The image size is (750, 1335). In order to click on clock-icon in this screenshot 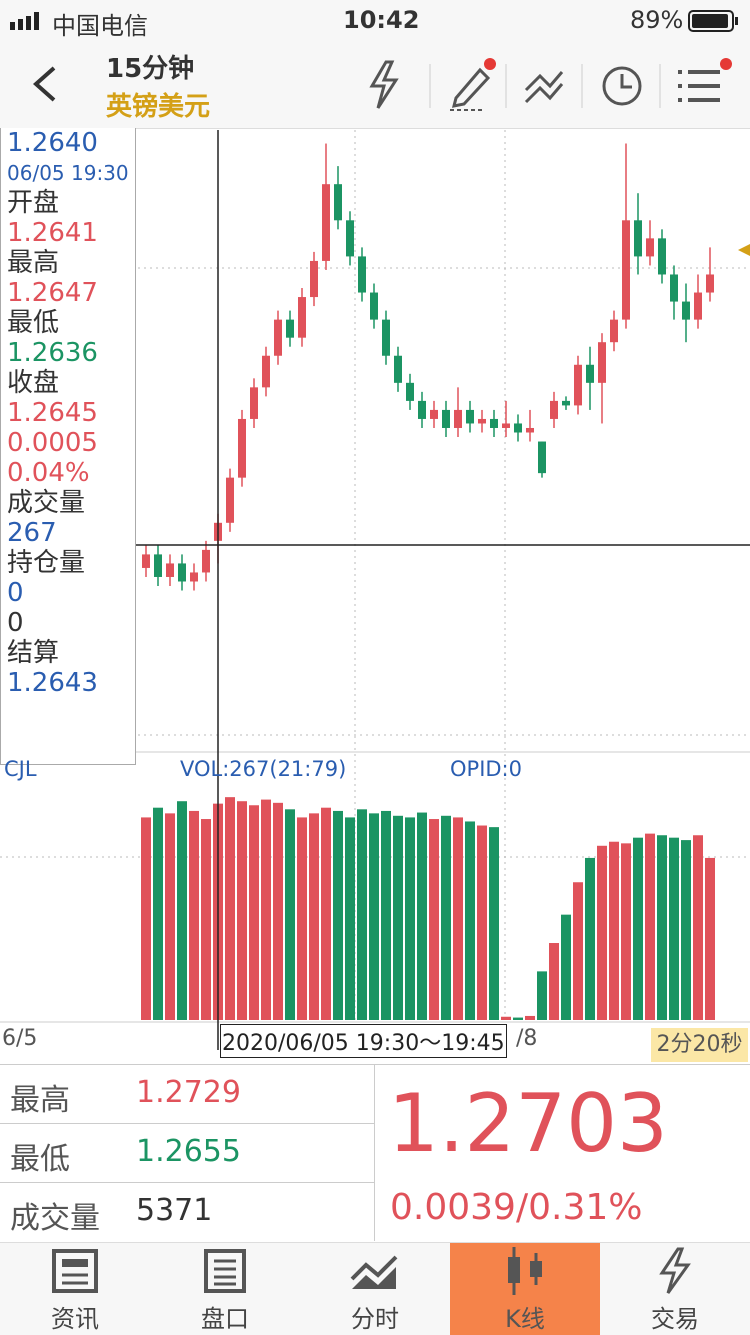, I will do `click(622, 86)`.